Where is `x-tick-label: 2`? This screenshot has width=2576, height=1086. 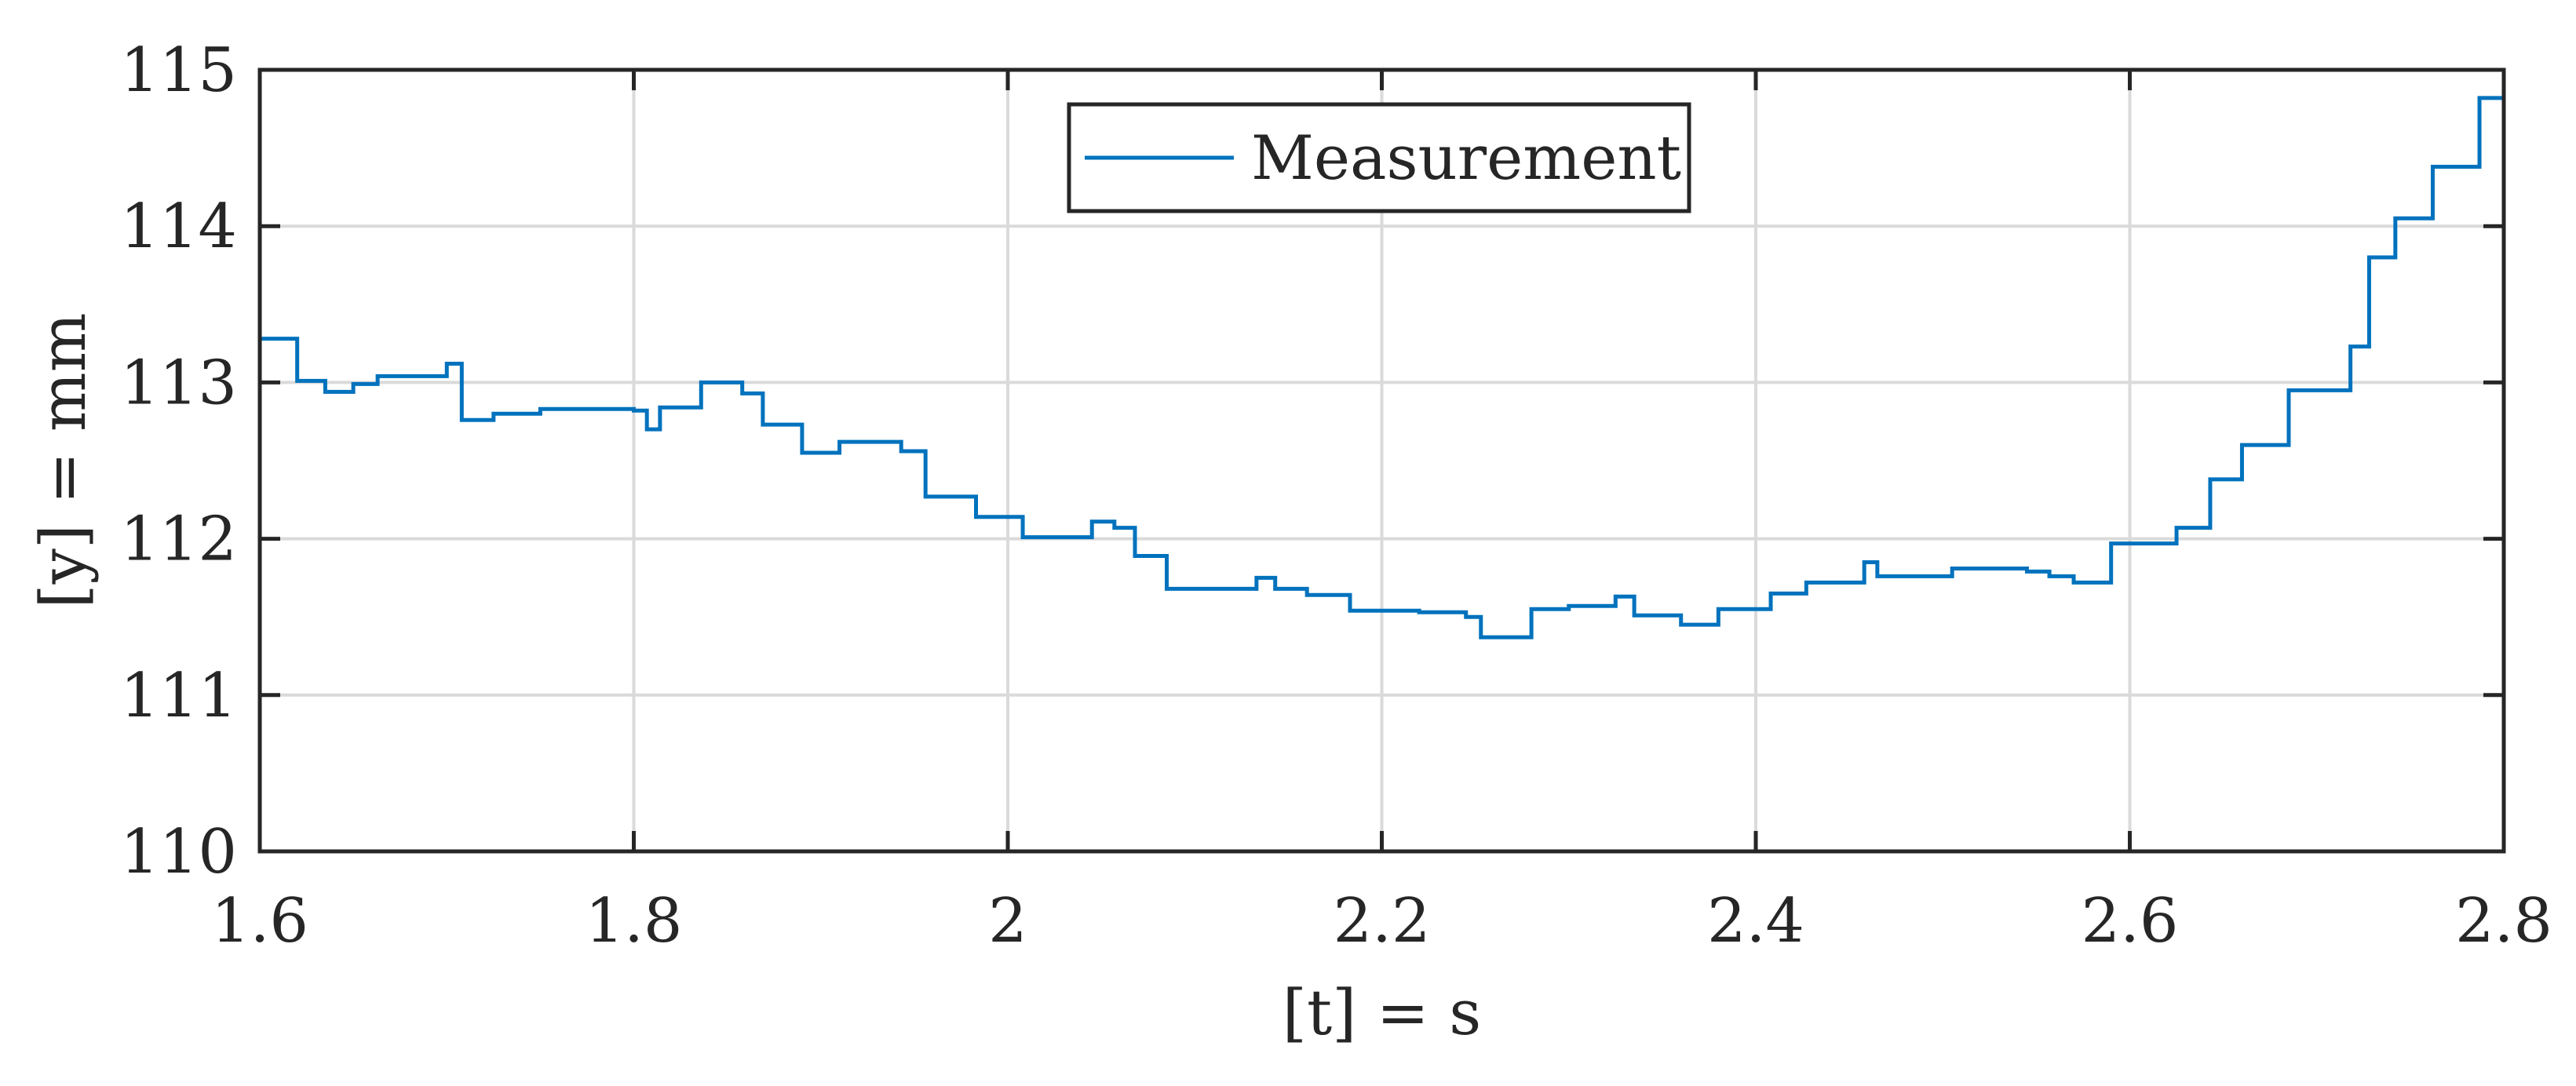 x-tick-label: 2 is located at coordinates (1008, 921).